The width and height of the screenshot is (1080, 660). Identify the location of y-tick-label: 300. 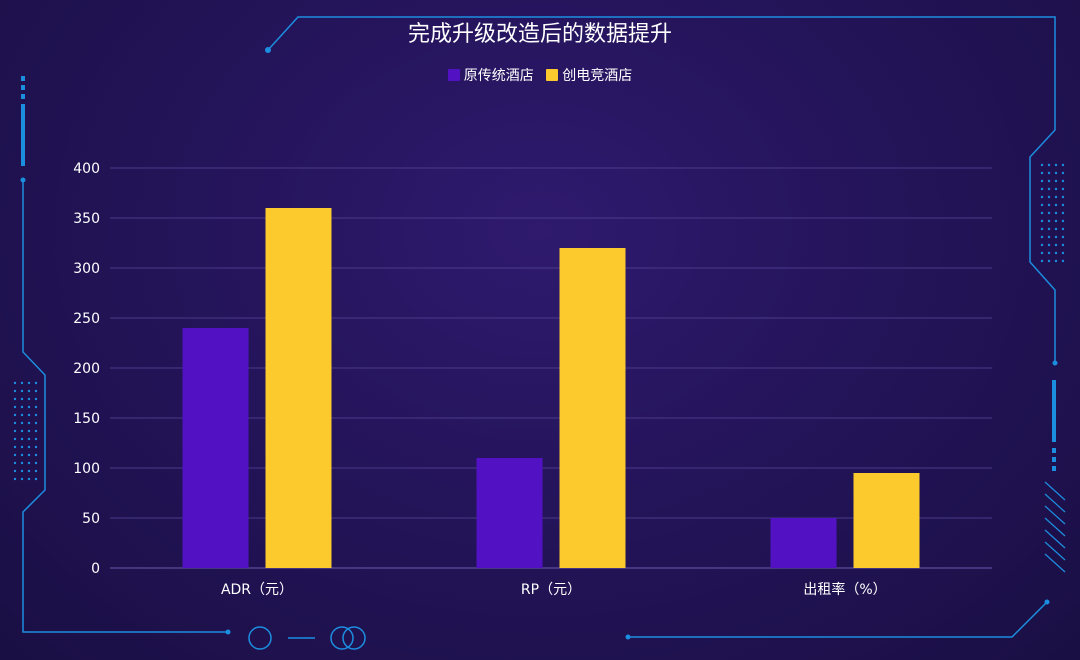
(86, 269).